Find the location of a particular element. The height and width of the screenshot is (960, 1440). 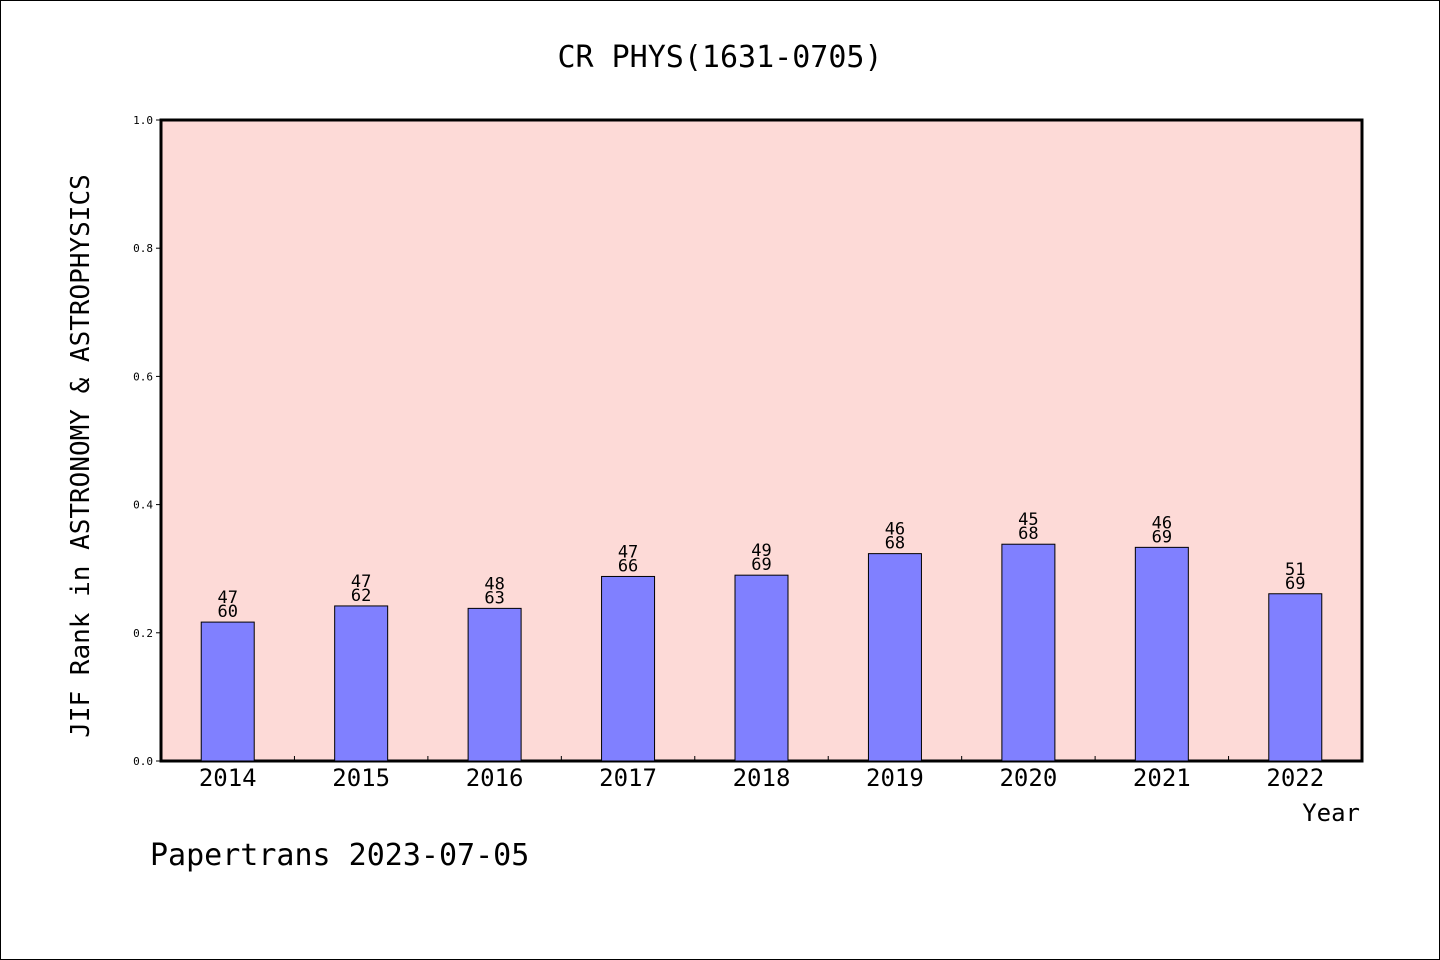

x-tick-label-2015: 2015 is located at coordinates (361, 778).